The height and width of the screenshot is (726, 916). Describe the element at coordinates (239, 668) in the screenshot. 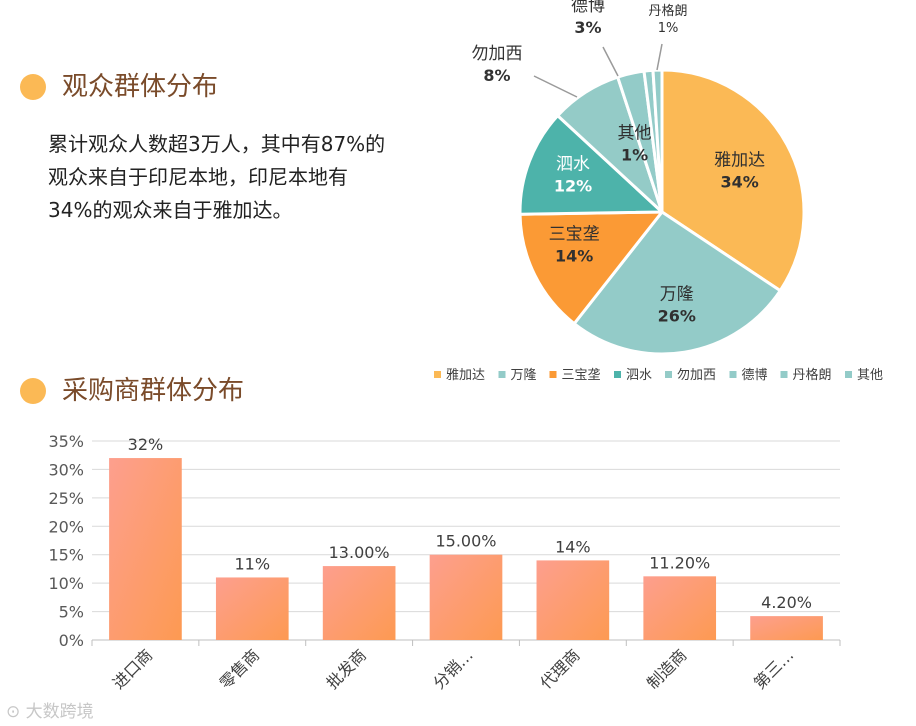

I see `x-category-label: 零售商` at that location.